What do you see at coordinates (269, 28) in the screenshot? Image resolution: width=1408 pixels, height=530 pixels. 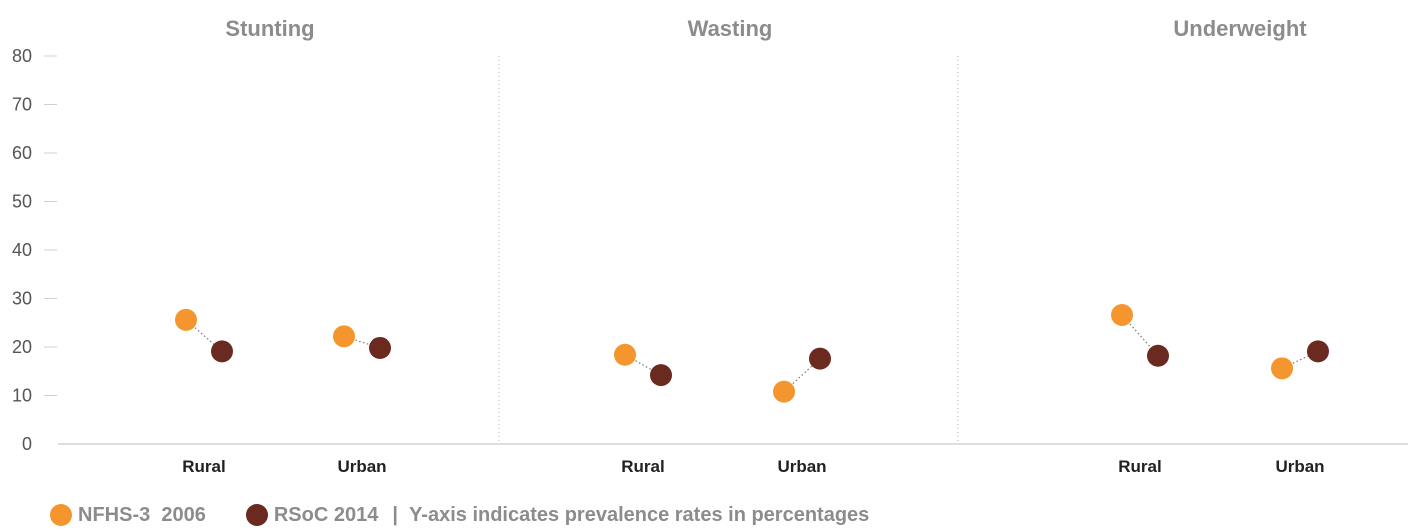 I see `panel-title: Stunting` at bounding box center [269, 28].